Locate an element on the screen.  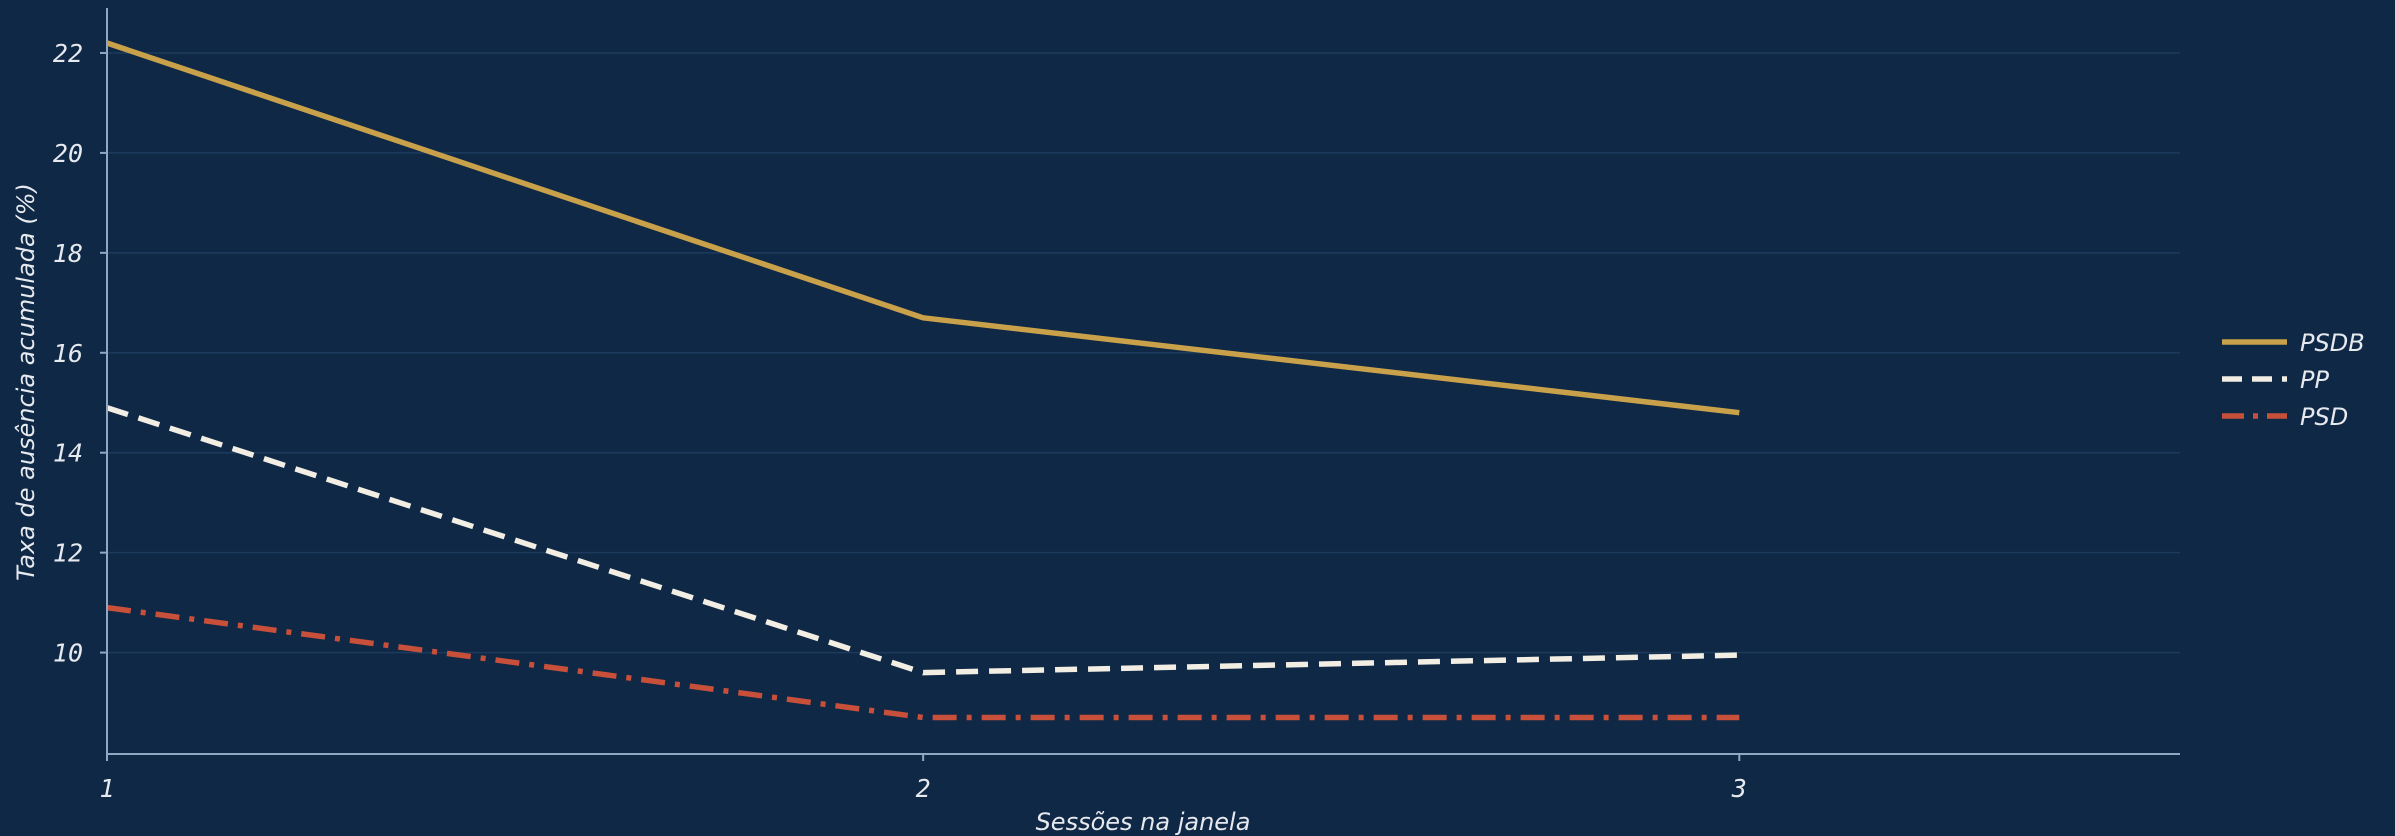
y-tick-label-16: 16 is located at coordinates (68, 353).